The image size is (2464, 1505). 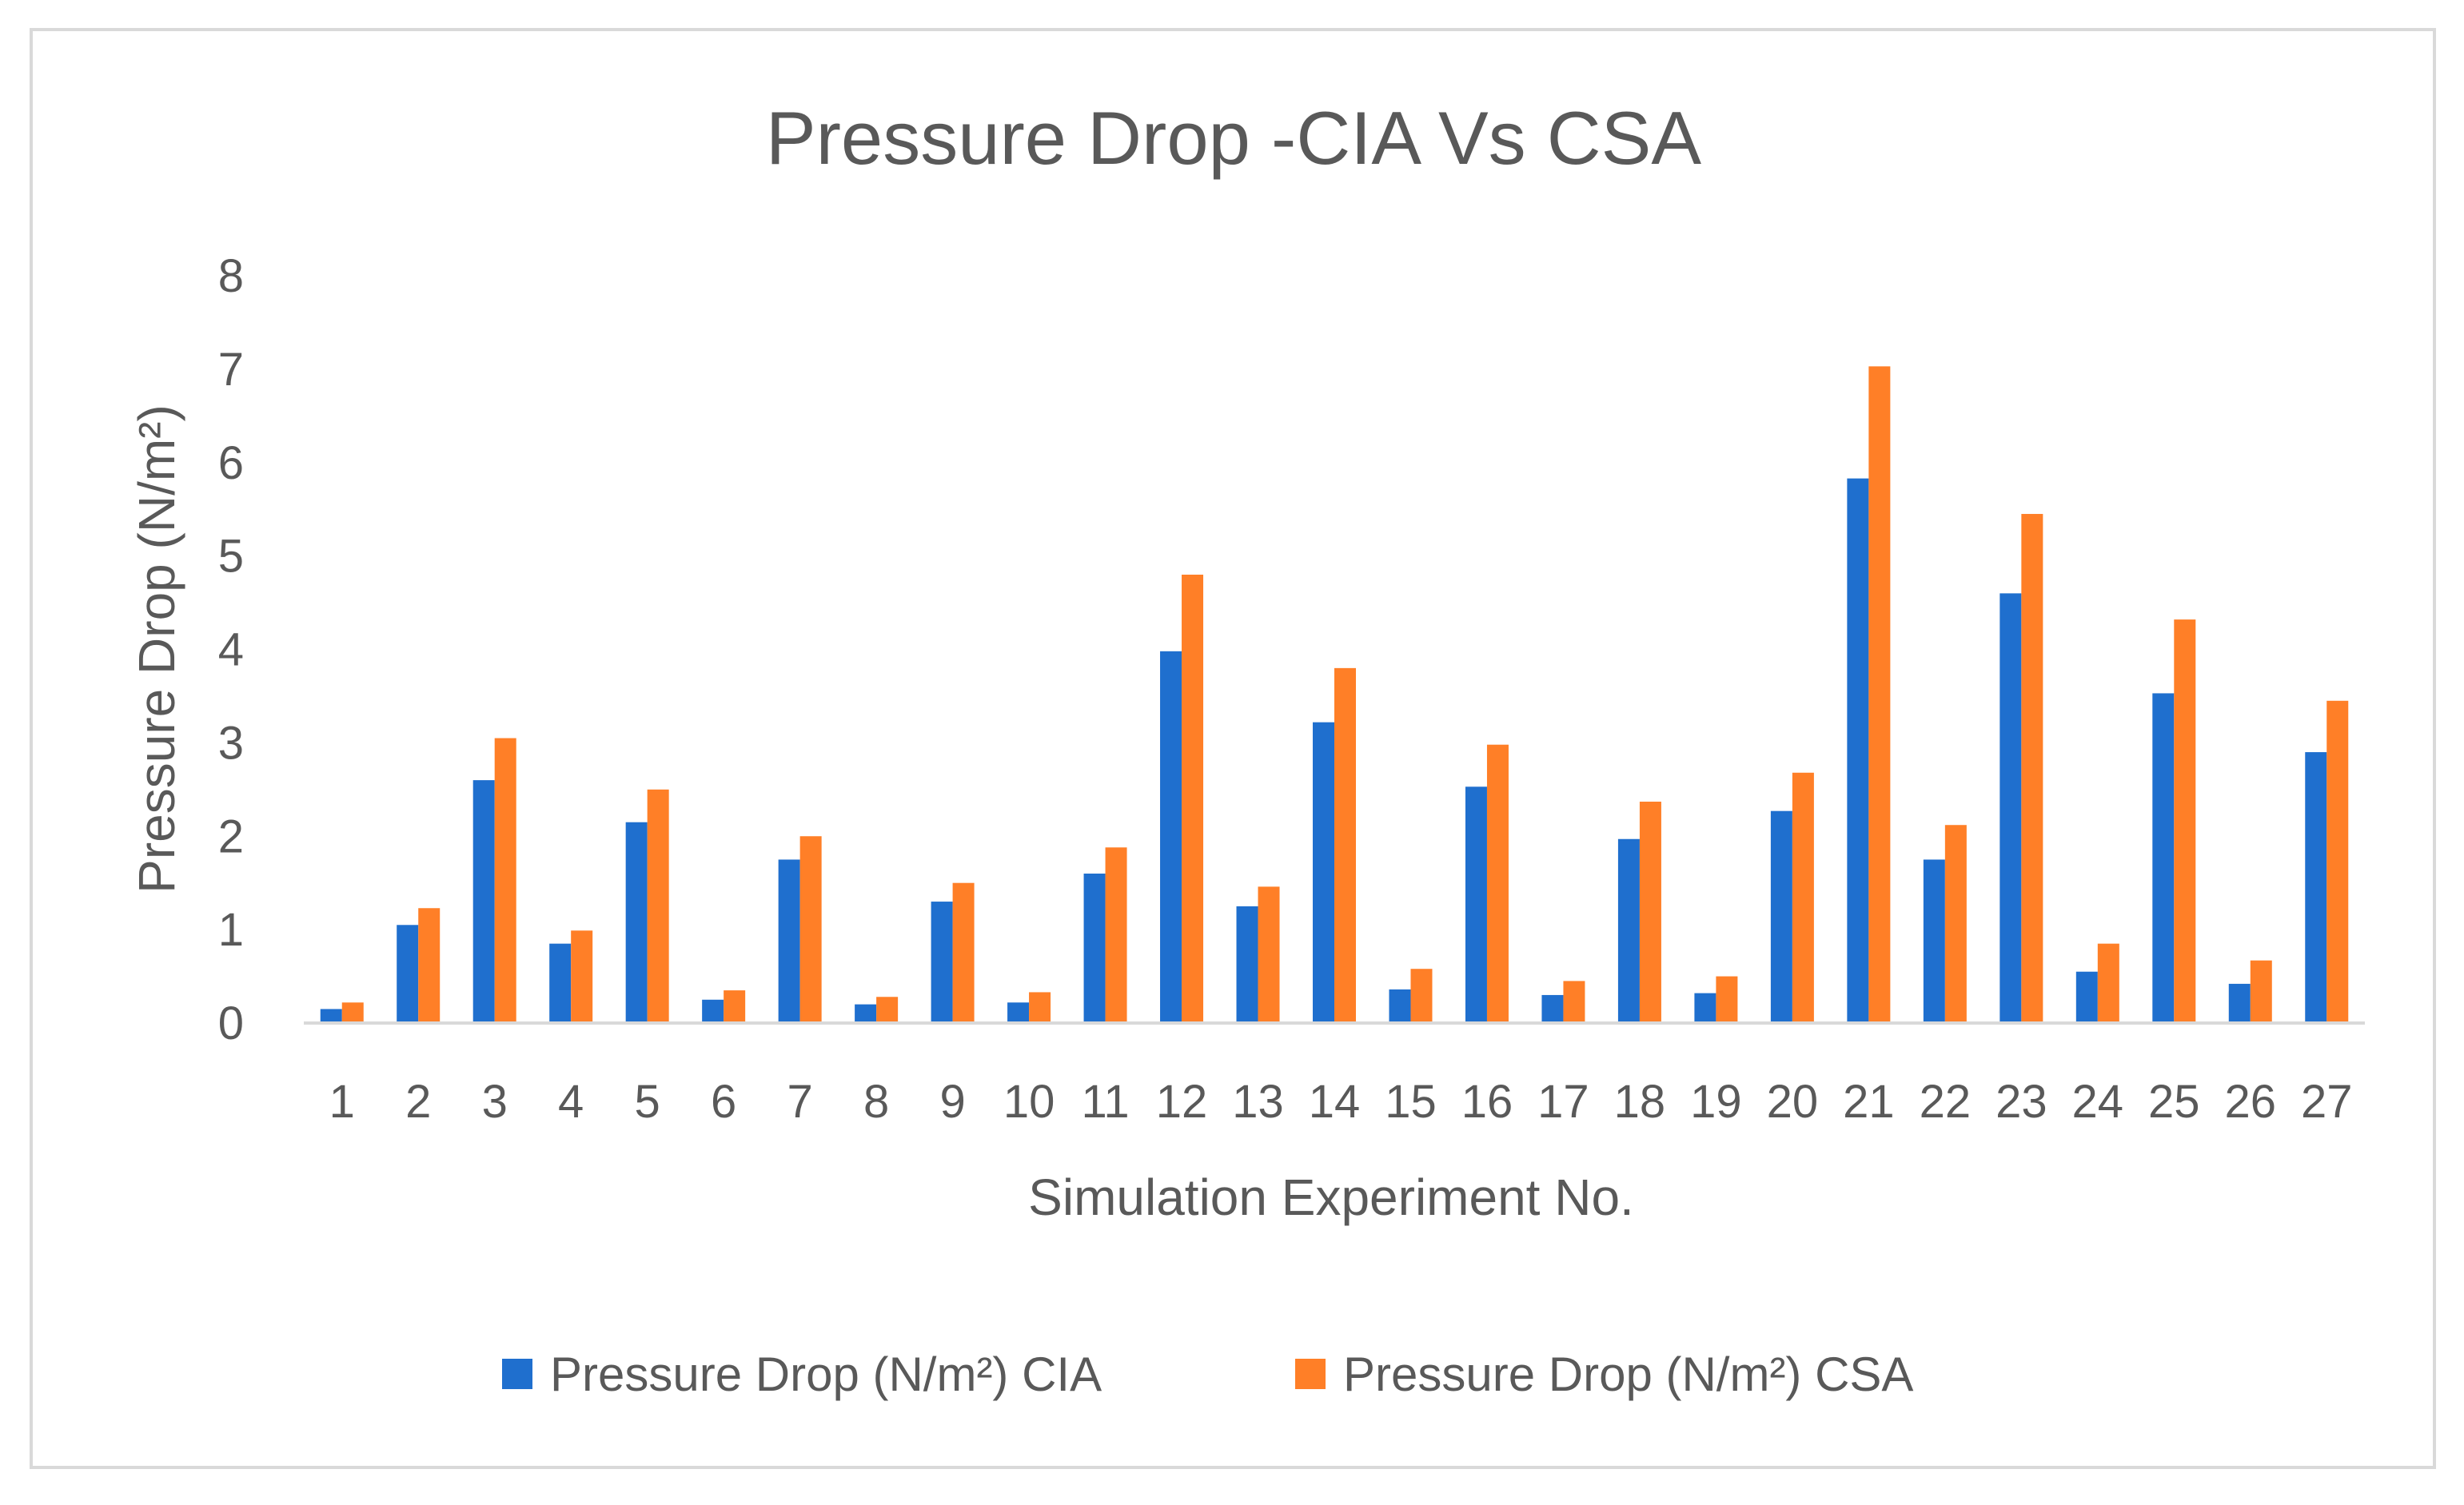 What do you see at coordinates (571, 1102) in the screenshot?
I see `x-tick-label: 4` at bounding box center [571, 1102].